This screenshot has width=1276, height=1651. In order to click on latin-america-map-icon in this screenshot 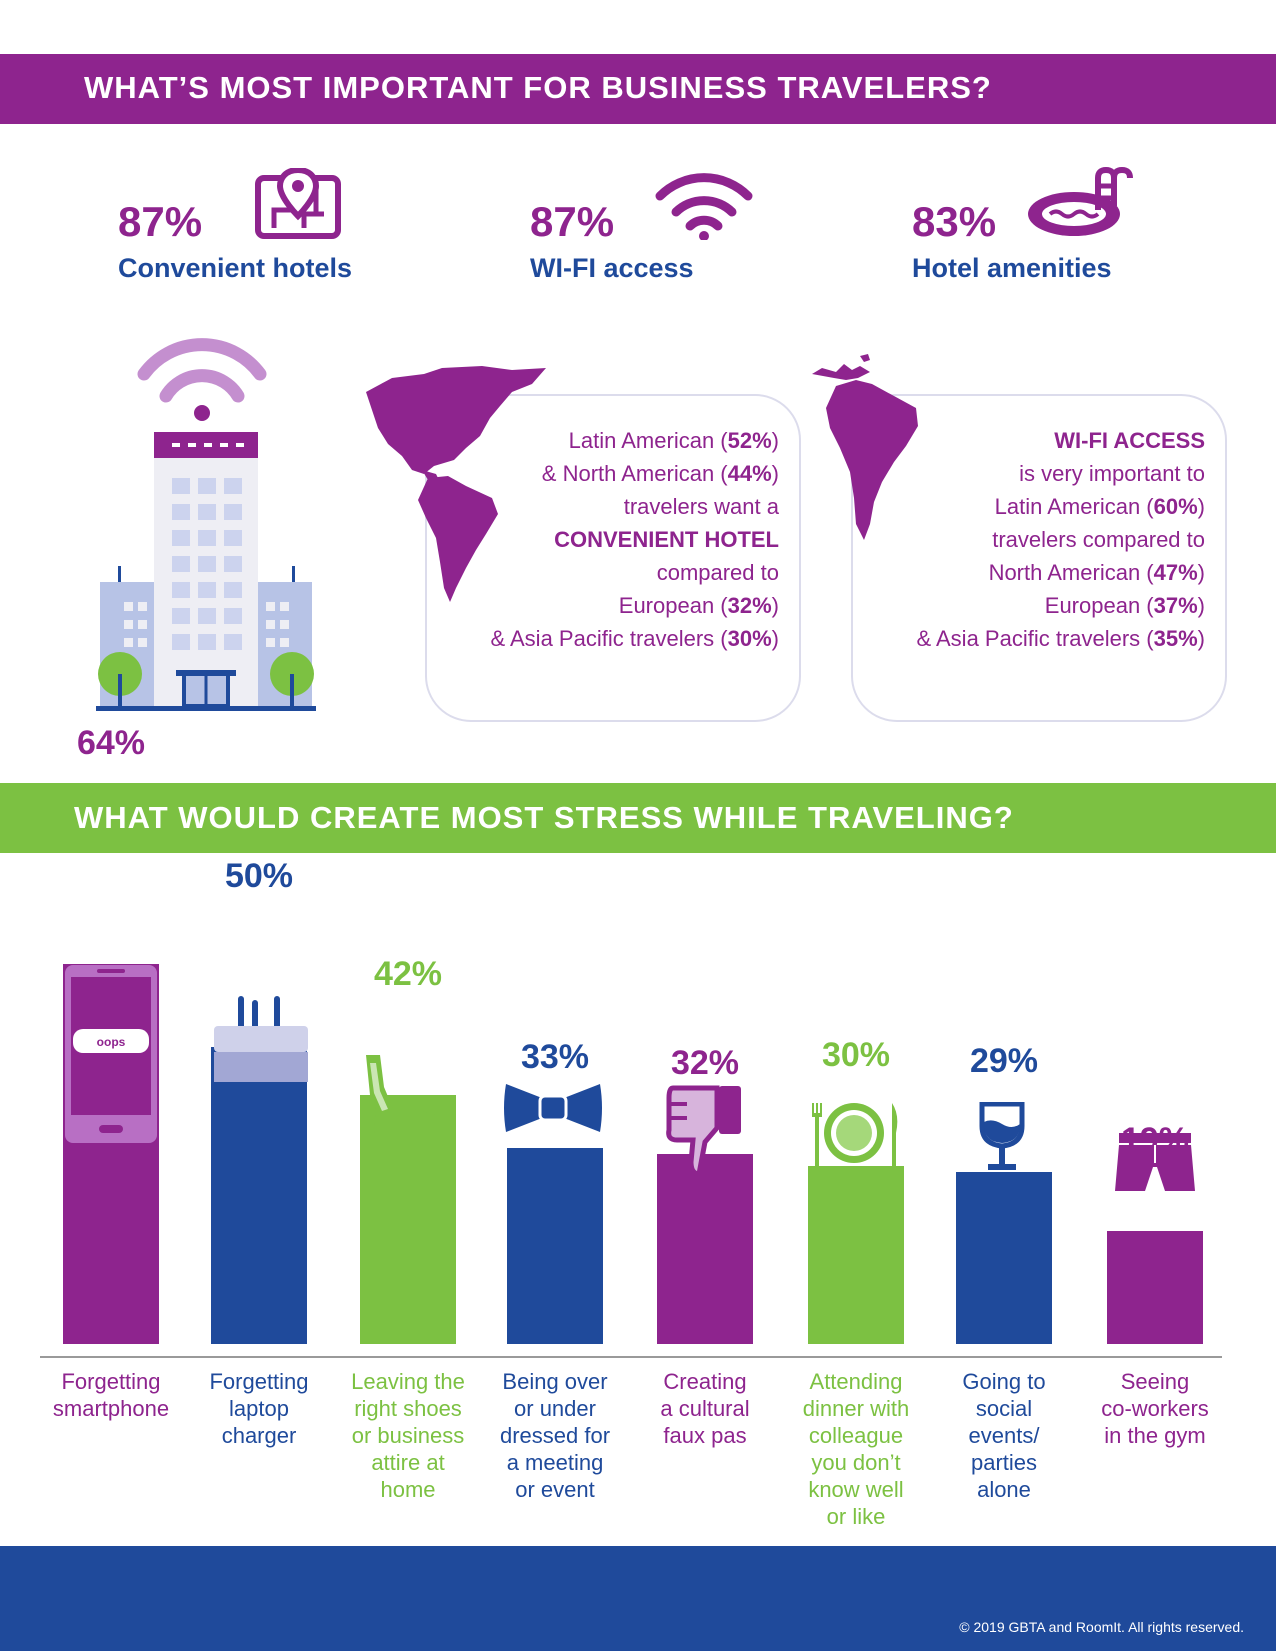, I will do `click(865, 447)`.